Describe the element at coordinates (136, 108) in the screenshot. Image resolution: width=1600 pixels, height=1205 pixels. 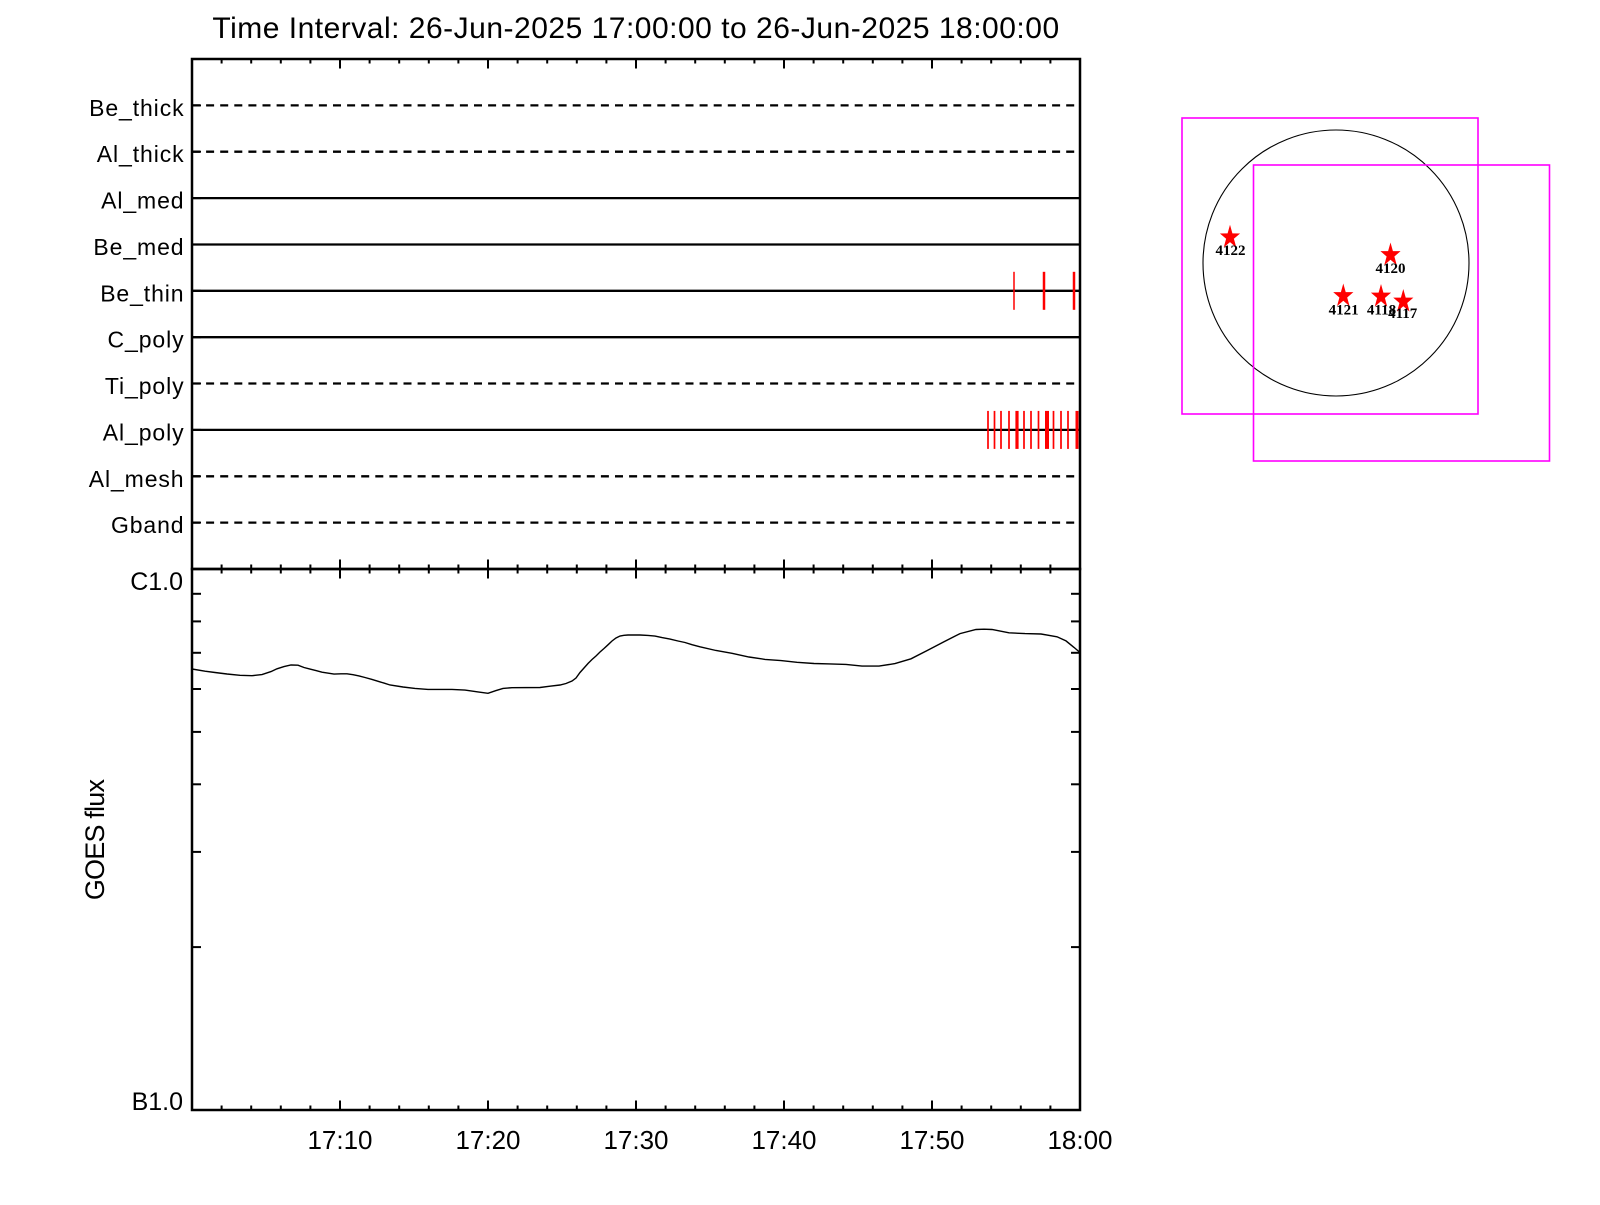
I see `svg-text: Be_thick` at that location.